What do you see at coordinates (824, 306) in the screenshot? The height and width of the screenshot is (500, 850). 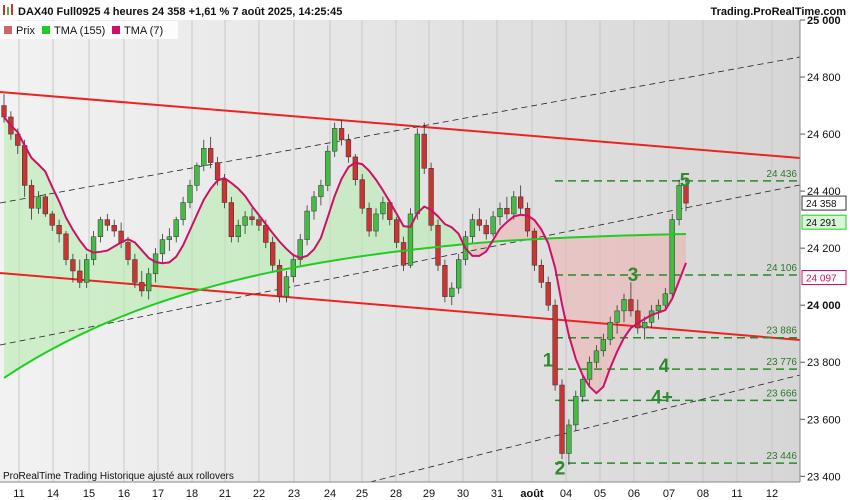 I see `y-tick-label: 24 000` at bounding box center [824, 306].